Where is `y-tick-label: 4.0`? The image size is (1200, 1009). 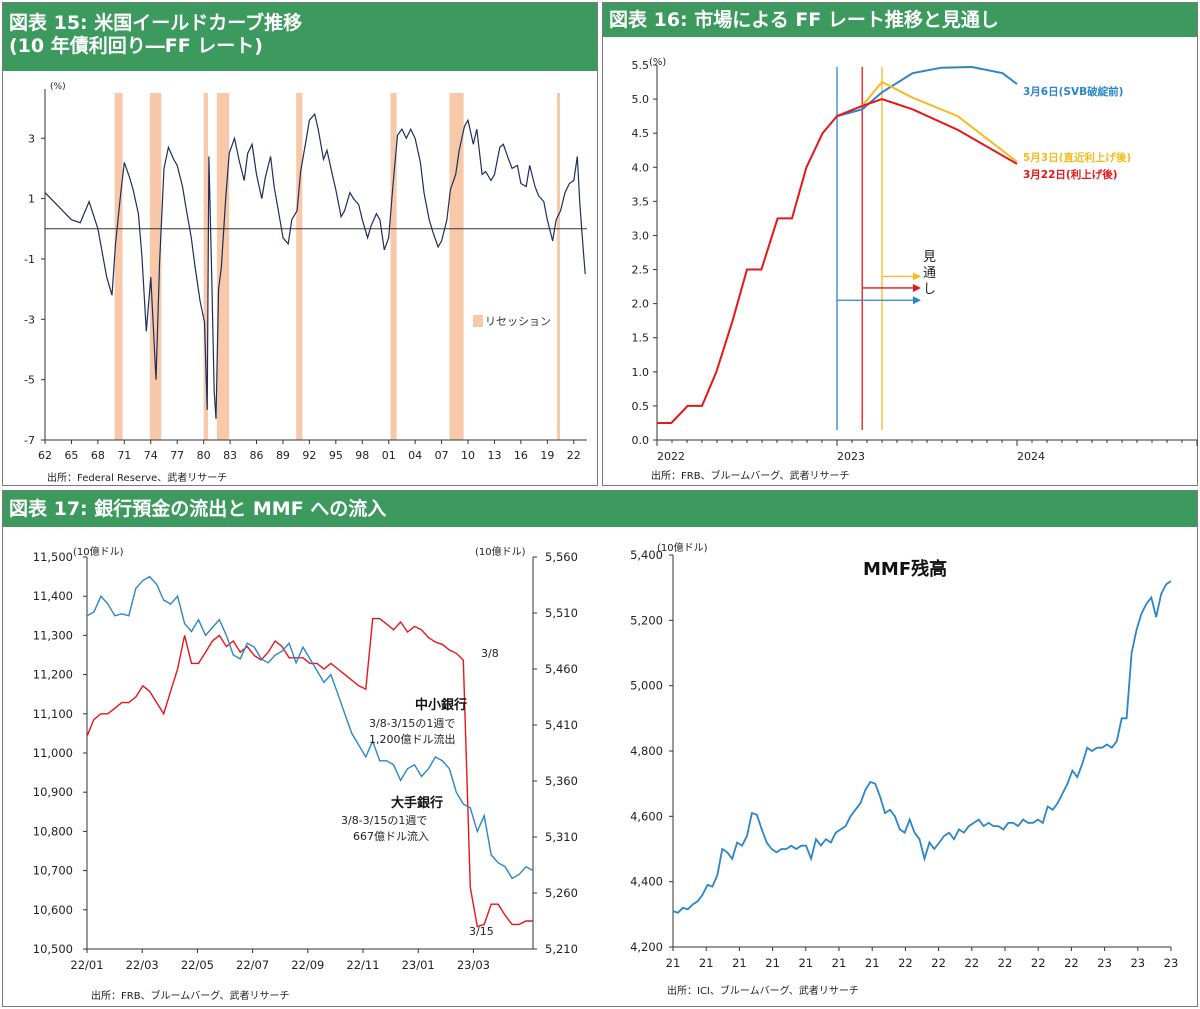 y-tick-label: 4.0 is located at coordinates (641, 167).